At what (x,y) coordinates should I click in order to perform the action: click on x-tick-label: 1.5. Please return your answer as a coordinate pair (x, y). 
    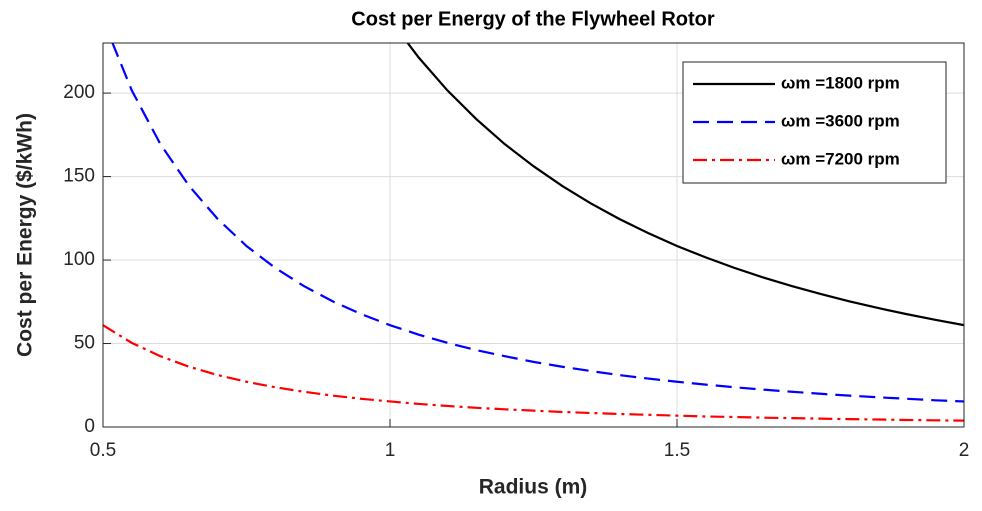
    Looking at the image, I should click on (677, 450).